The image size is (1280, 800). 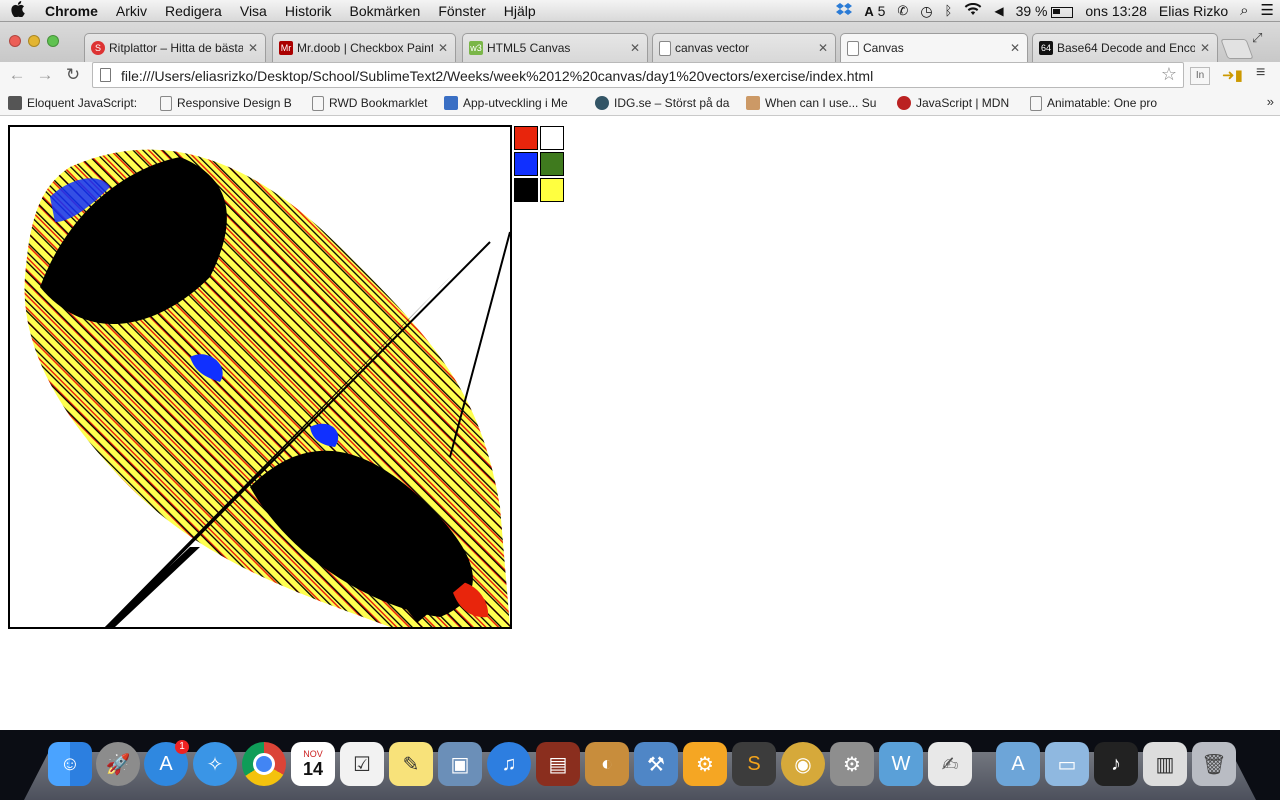 What do you see at coordinates (313, 764) in the screenshot?
I see `calendar-icon: NOV 14` at bounding box center [313, 764].